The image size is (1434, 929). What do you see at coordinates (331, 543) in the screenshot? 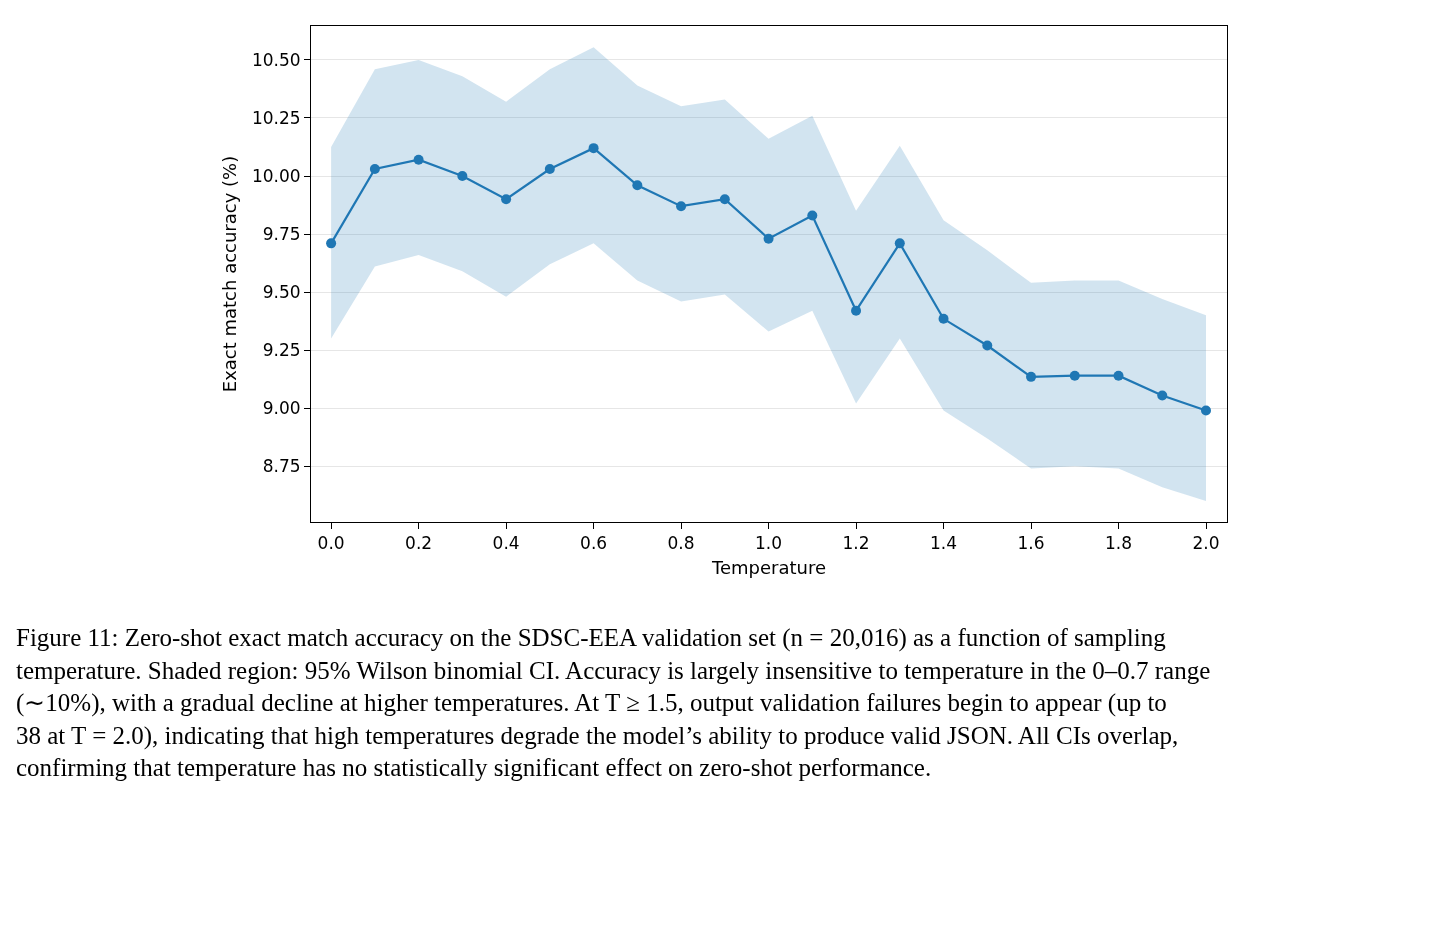
I see `x-tick-label: 0.0` at bounding box center [331, 543].